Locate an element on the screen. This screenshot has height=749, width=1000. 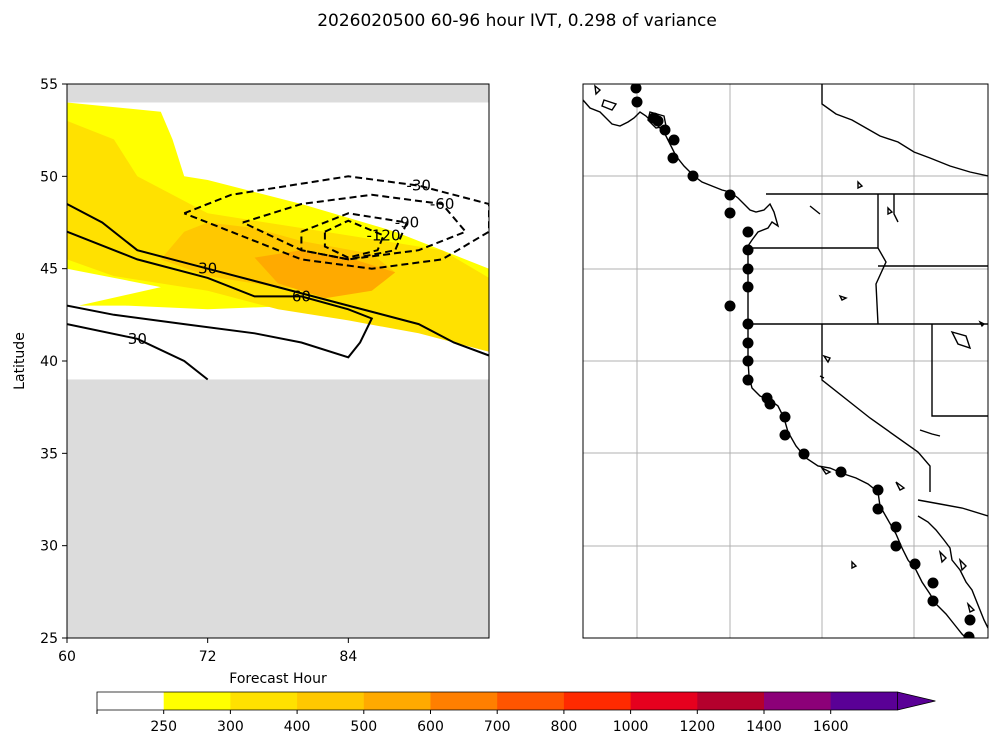
y-tick-label: 40 is located at coordinates (49, 362).